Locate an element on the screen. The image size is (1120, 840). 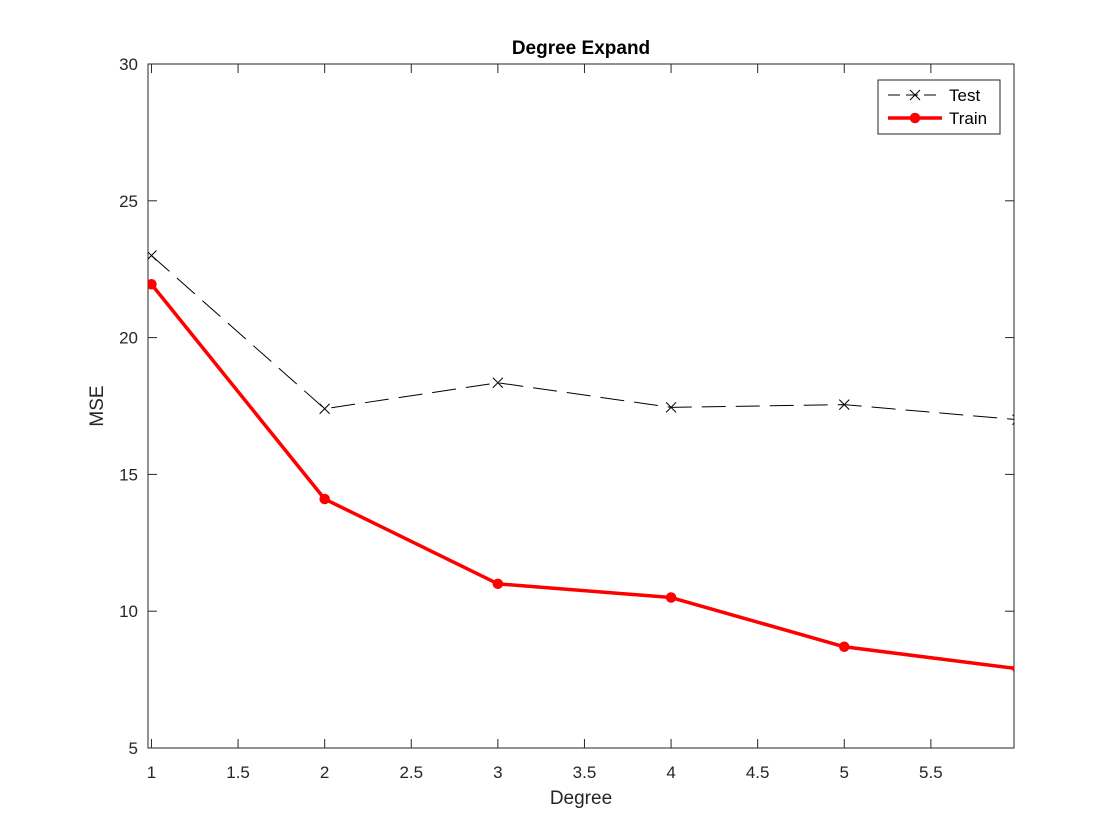
legend-label-train: Train is located at coordinates (968, 118).